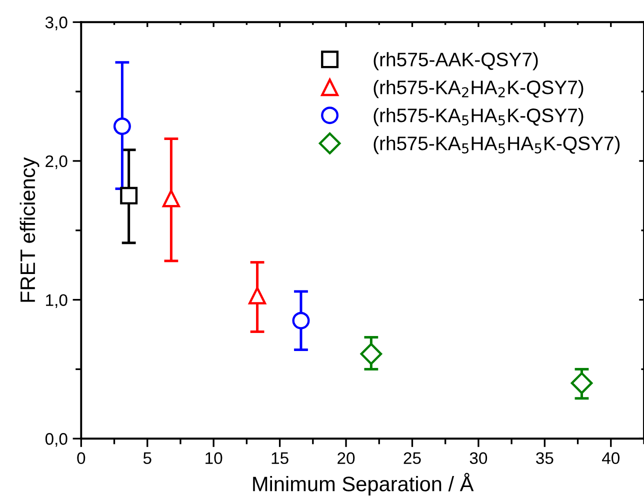 This screenshot has width=644, height=503. What do you see at coordinates (545, 458) in the screenshot?
I see `x-tick-label: 35` at bounding box center [545, 458].